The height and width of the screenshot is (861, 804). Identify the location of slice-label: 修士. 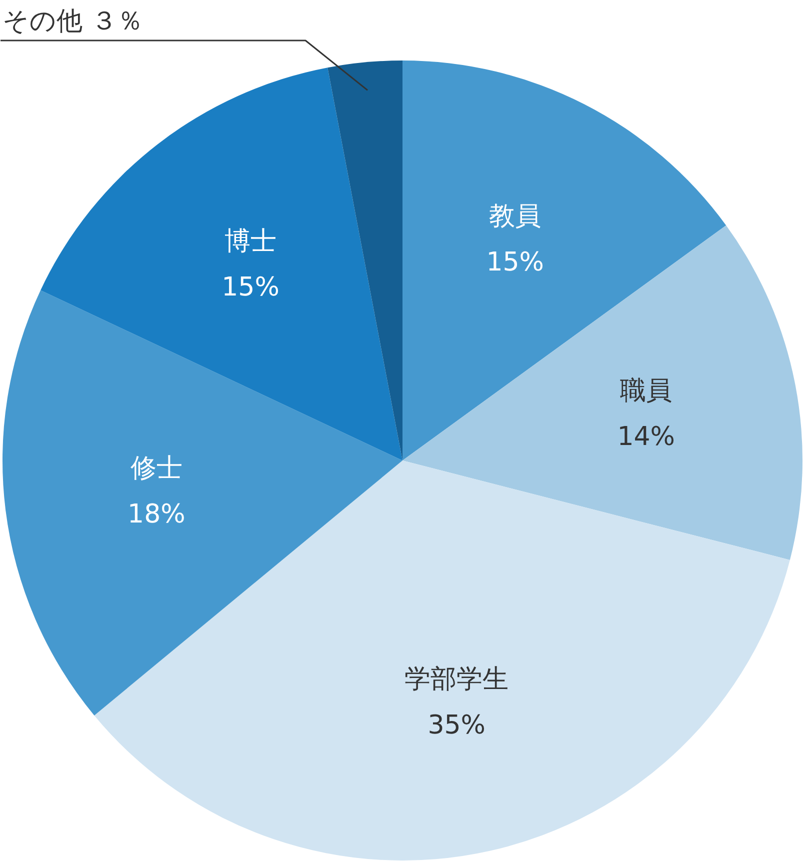
(156, 469).